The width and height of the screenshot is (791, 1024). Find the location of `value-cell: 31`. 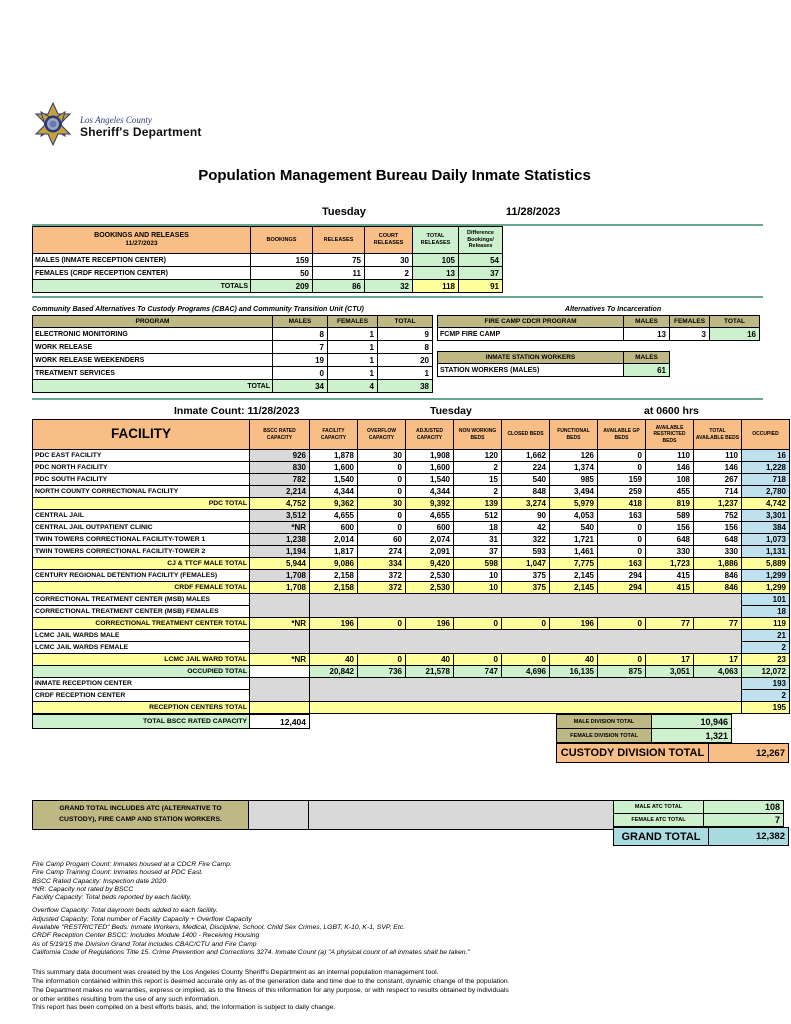

value-cell: 31 is located at coordinates (477, 539).